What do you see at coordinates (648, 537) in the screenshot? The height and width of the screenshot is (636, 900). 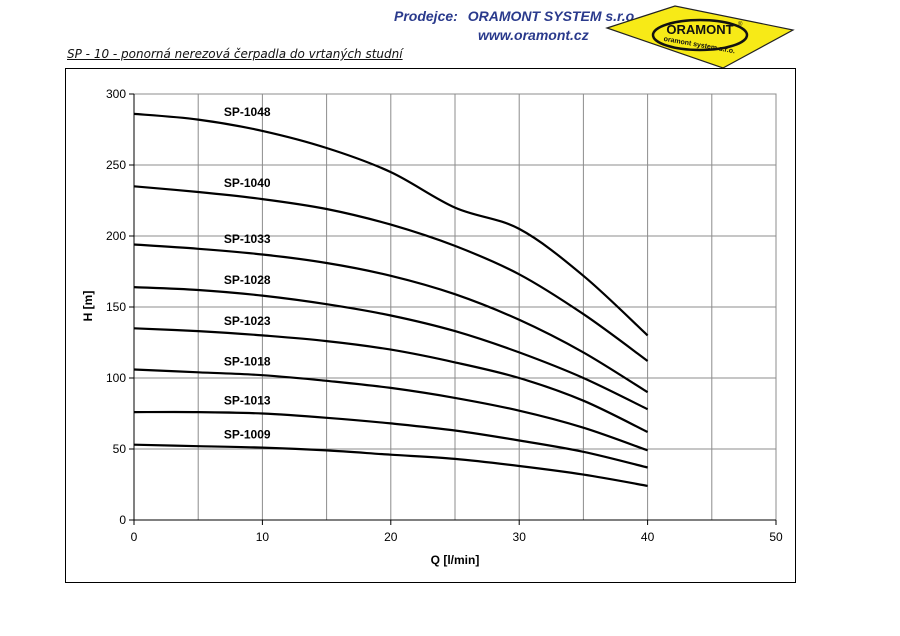 I see `x-tick-label: 40` at bounding box center [648, 537].